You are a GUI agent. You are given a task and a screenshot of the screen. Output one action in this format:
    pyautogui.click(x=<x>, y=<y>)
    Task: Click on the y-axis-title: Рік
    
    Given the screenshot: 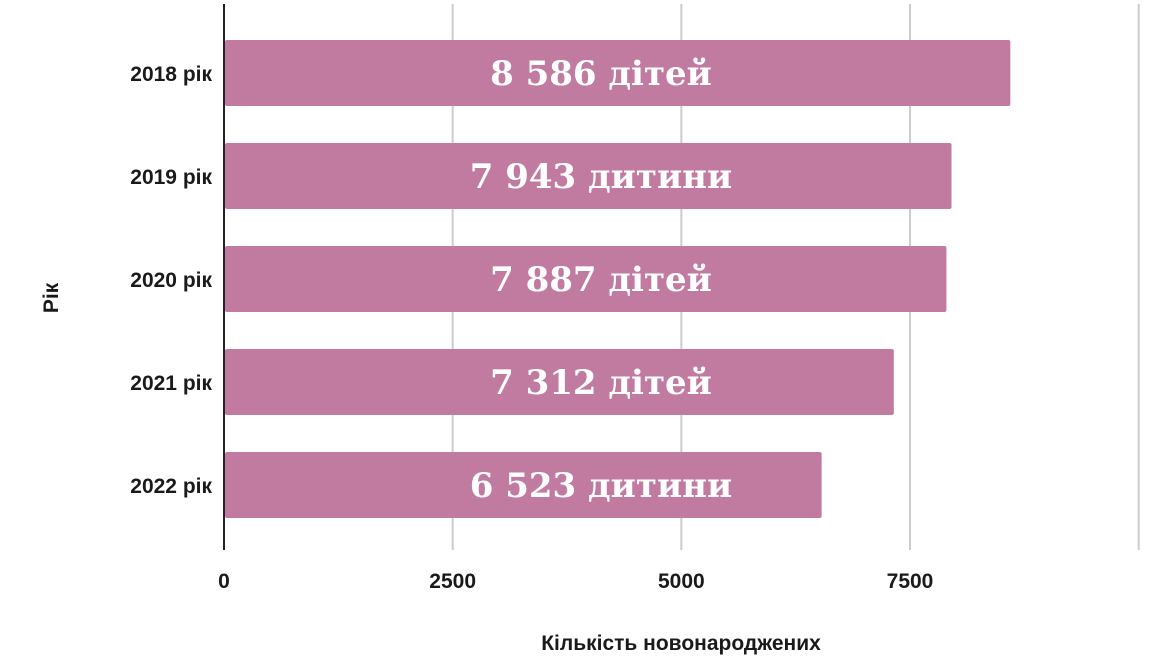 What is the action you would take?
    pyautogui.click(x=51, y=297)
    